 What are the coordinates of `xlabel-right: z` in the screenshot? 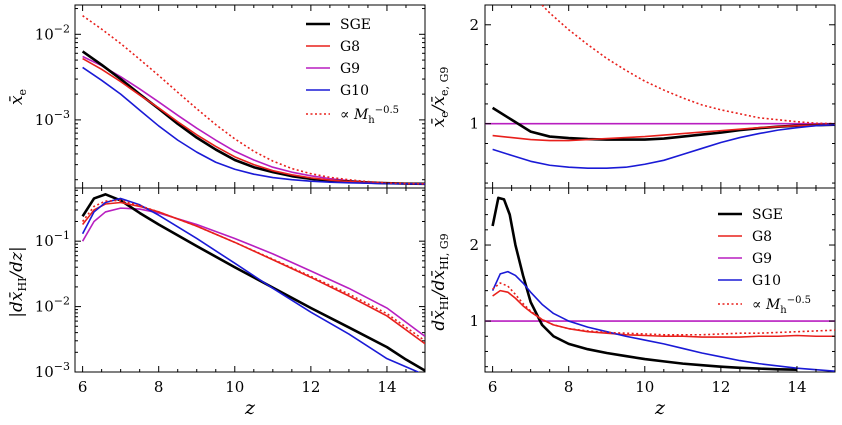 It's located at (660, 408).